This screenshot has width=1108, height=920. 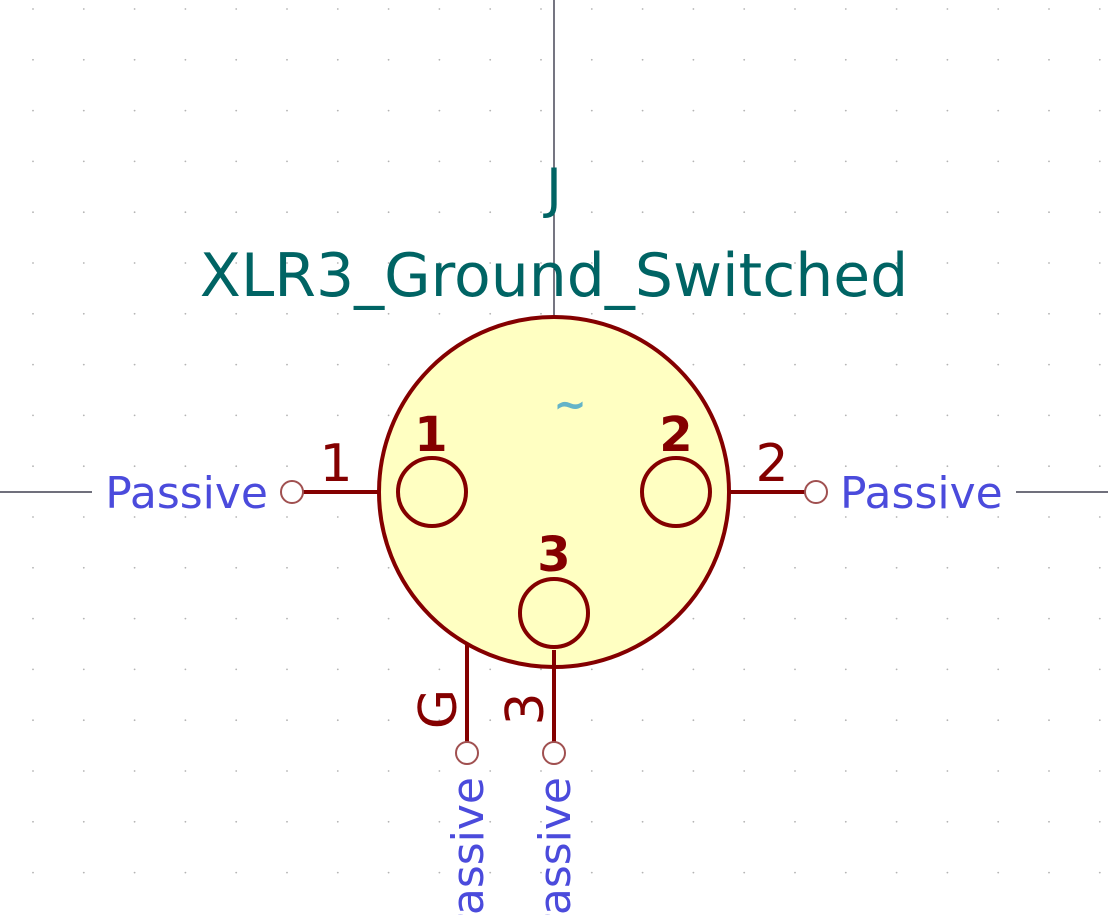 What do you see at coordinates (526, 708) in the screenshot?
I see `pin-3-number: 3` at bounding box center [526, 708].